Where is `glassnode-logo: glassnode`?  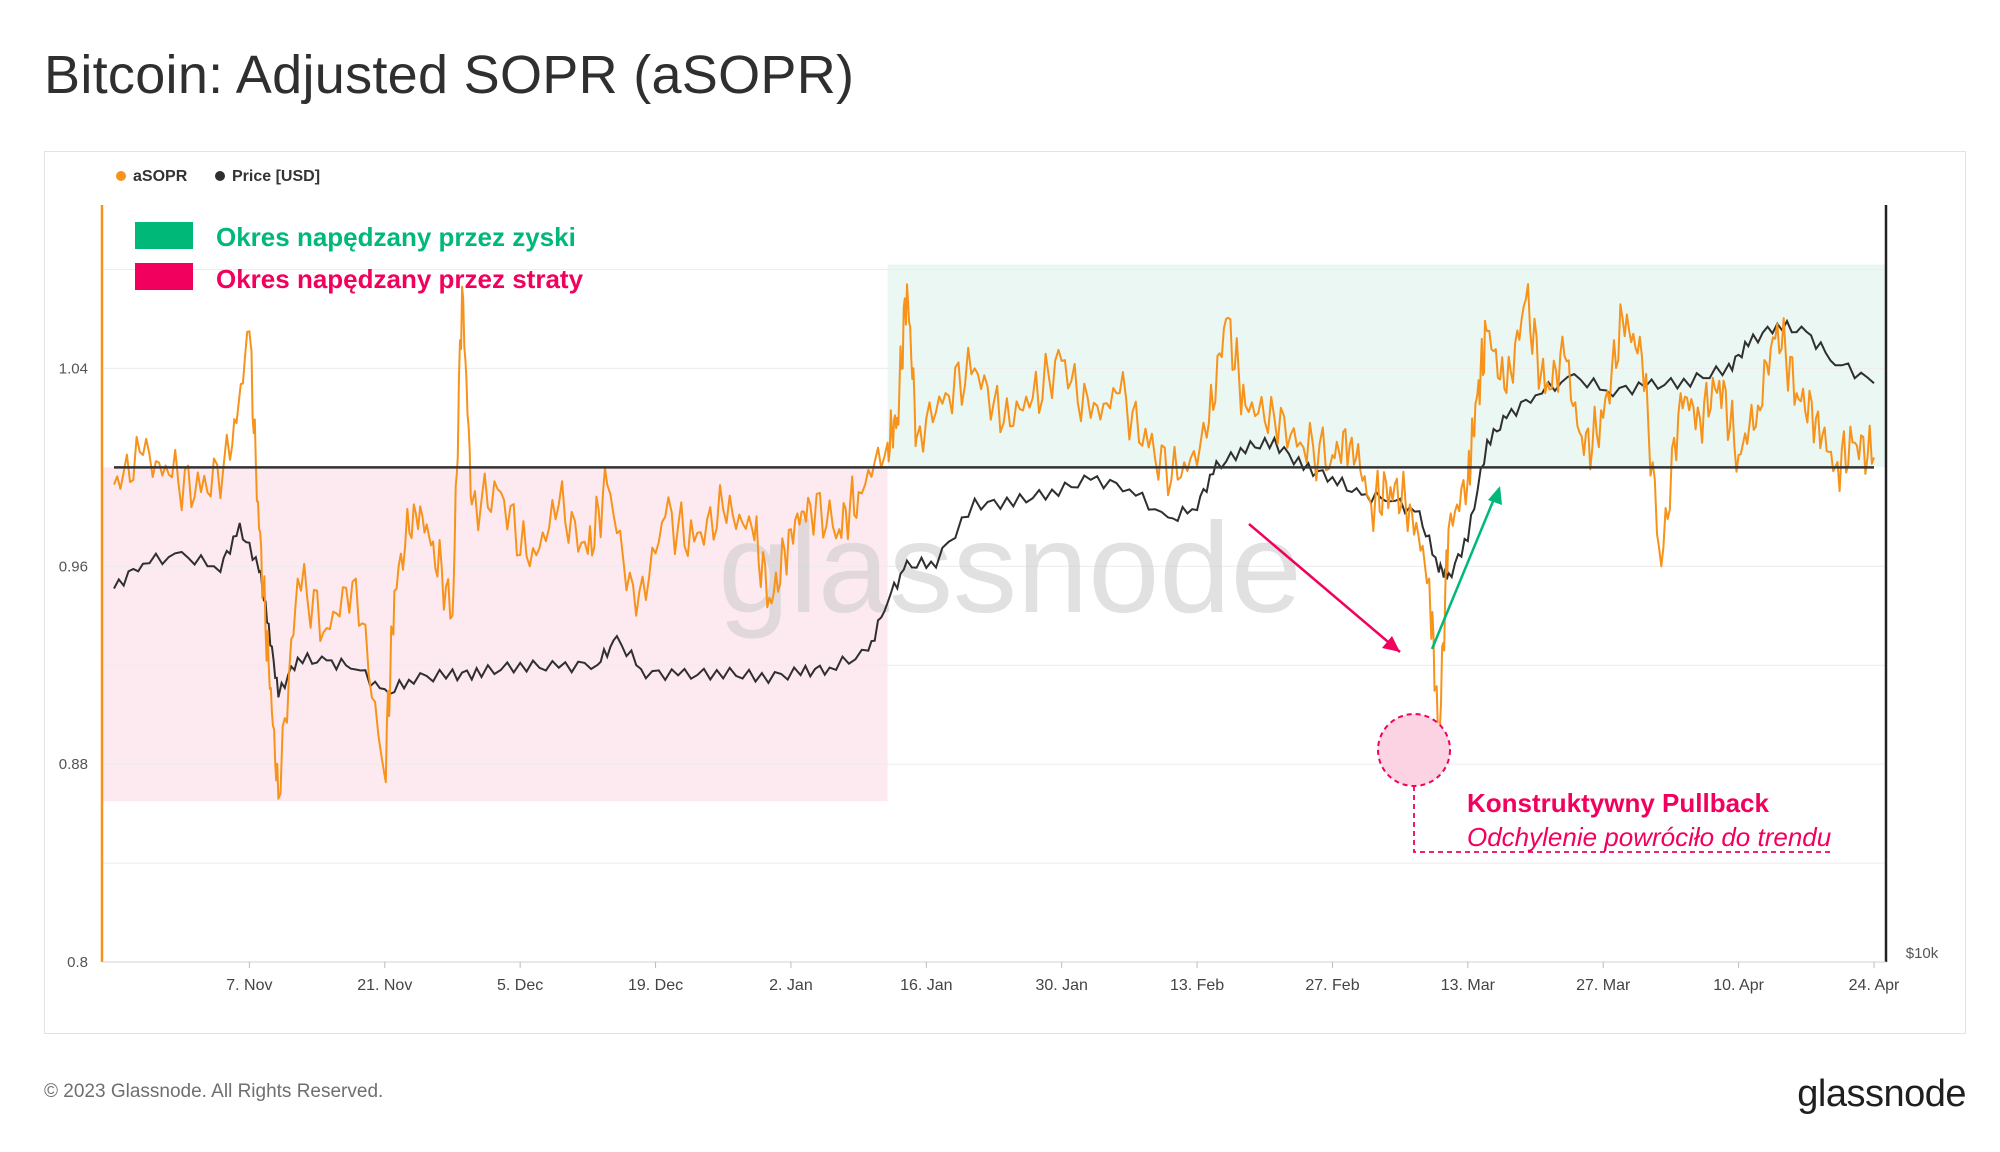
glassnode-logo: glassnode is located at coordinates (1881, 1094).